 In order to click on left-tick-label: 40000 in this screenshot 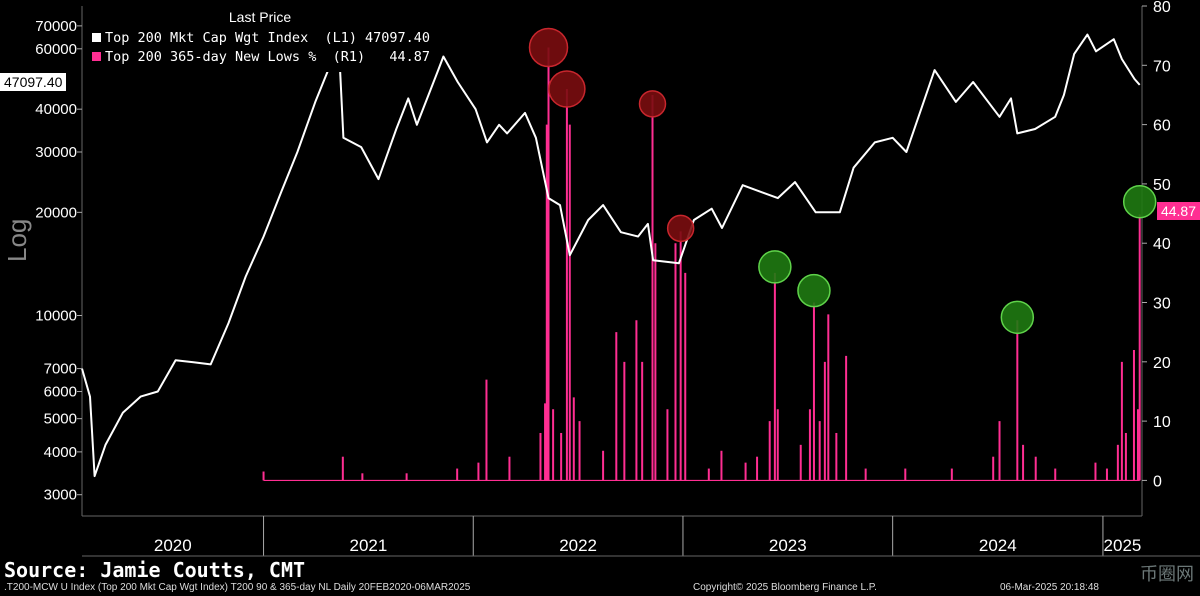, I will do `click(56, 109)`.